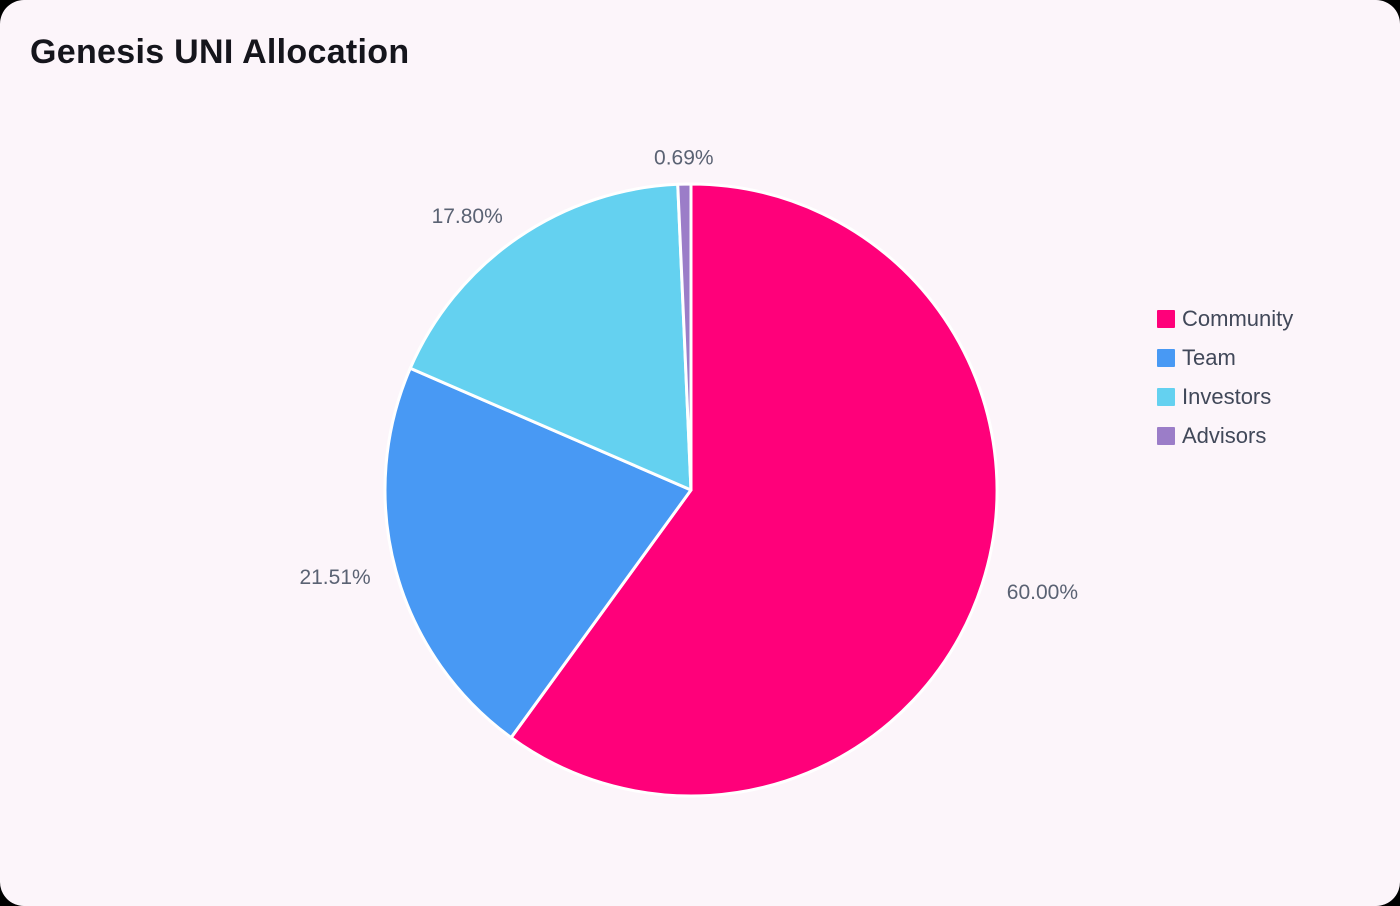 This screenshot has height=906, width=1400. What do you see at coordinates (1209, 357) in the screenshot?
I see `legend-label-team: Team` at bounding box center [1209, 357].